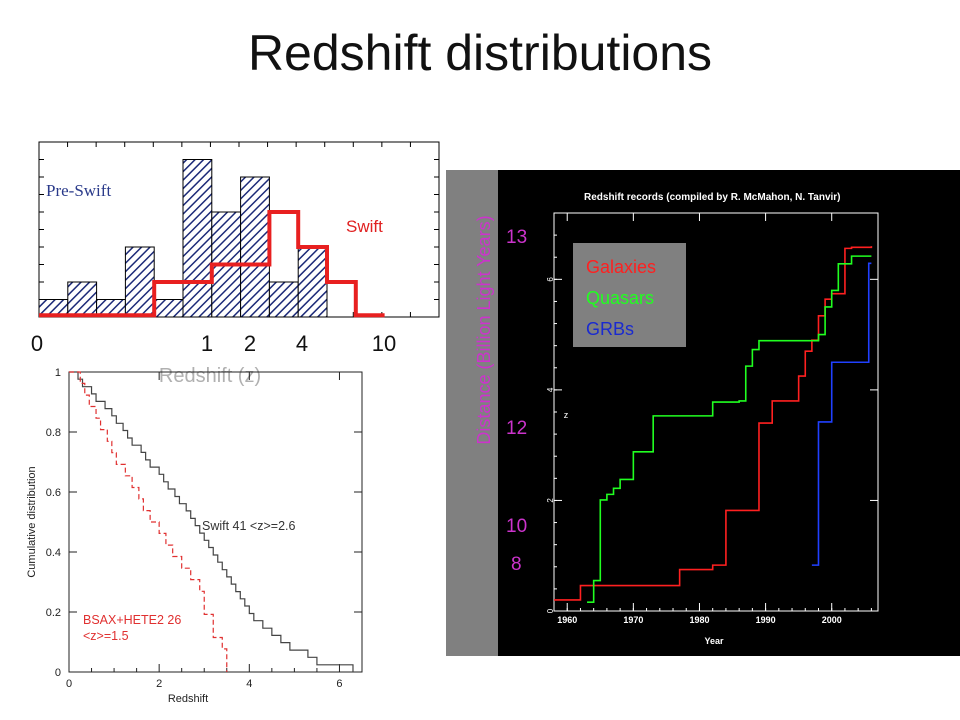 The width and height of the screenshot is (960, 720). Describe the element at coordinates (302, 343) in the screenshot. I see `histogram-x-tick-label: 4` at that location.